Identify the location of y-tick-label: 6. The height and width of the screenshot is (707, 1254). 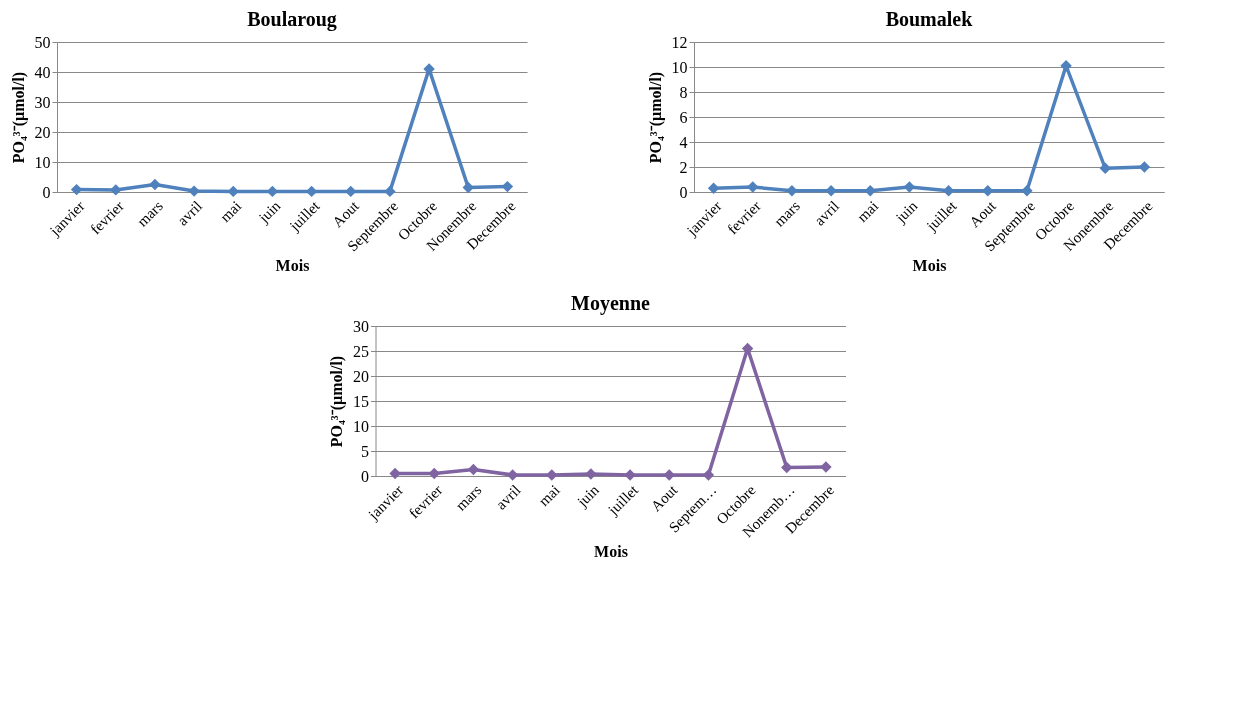
(683, 117).